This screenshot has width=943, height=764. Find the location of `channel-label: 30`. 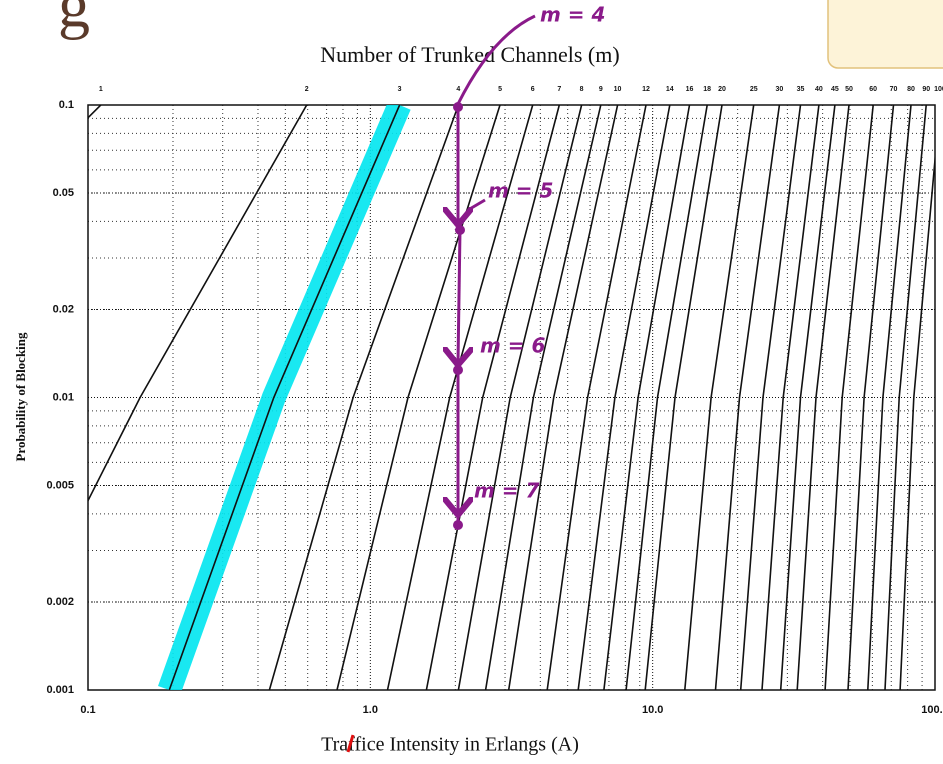

channel-label: 30 is located at coordinates (779, 89).